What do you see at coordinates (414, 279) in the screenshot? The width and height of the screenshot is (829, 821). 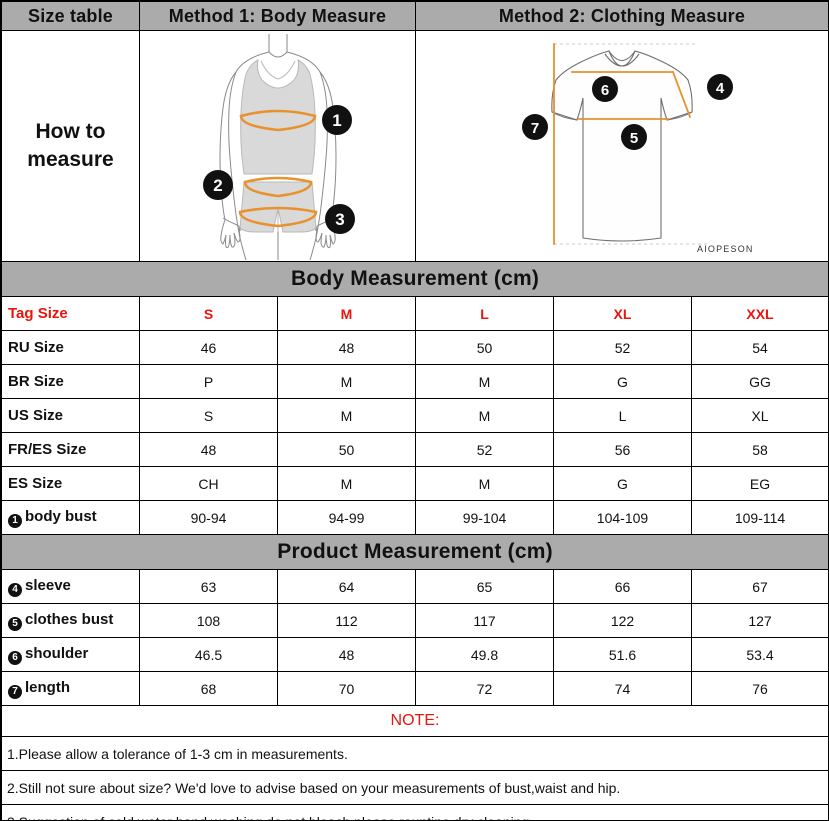 I see `body-section-header-row: Body Measurement (cm)` at bounding box center [414, 279].